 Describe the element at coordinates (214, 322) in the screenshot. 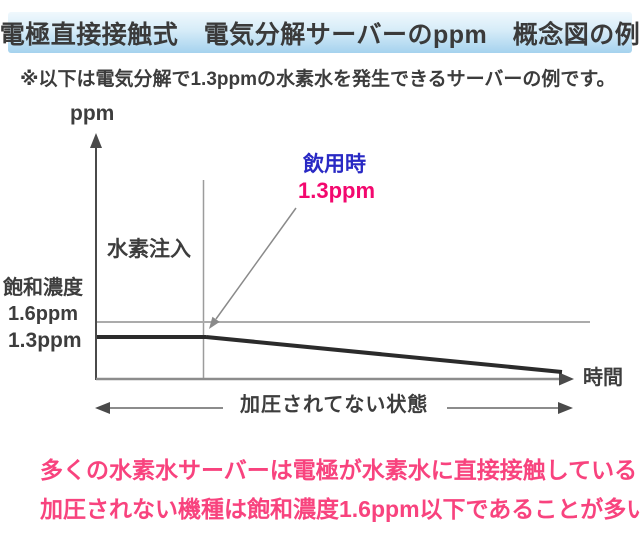

I see `annotation-arrowhead-icon` at that location.